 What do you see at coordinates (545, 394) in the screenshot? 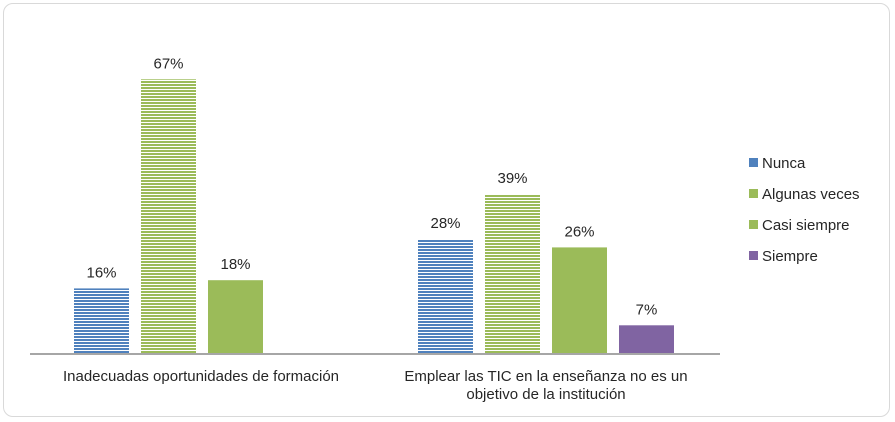
I see `category-label: objetivo de la institución` at bounding box center [545, 394].